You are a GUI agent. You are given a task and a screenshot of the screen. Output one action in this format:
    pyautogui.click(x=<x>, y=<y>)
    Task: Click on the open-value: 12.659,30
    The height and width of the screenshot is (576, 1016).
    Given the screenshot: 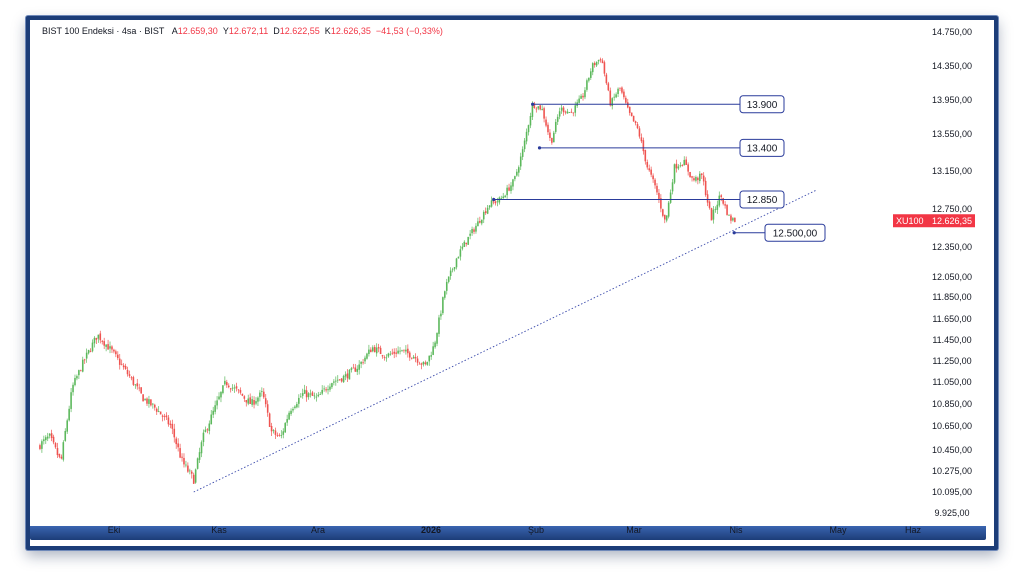 What is the action you would take?
    pyautogui.click(x=197, y=31)
    